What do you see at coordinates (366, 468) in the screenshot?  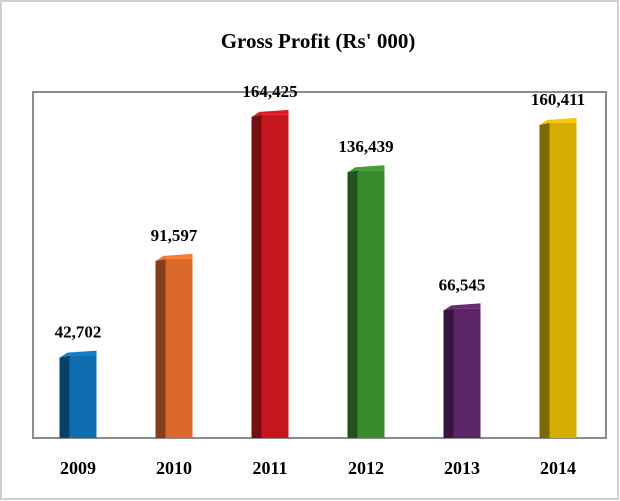 I see `x-tick-label: 2012` at bounding box center [366, 468].